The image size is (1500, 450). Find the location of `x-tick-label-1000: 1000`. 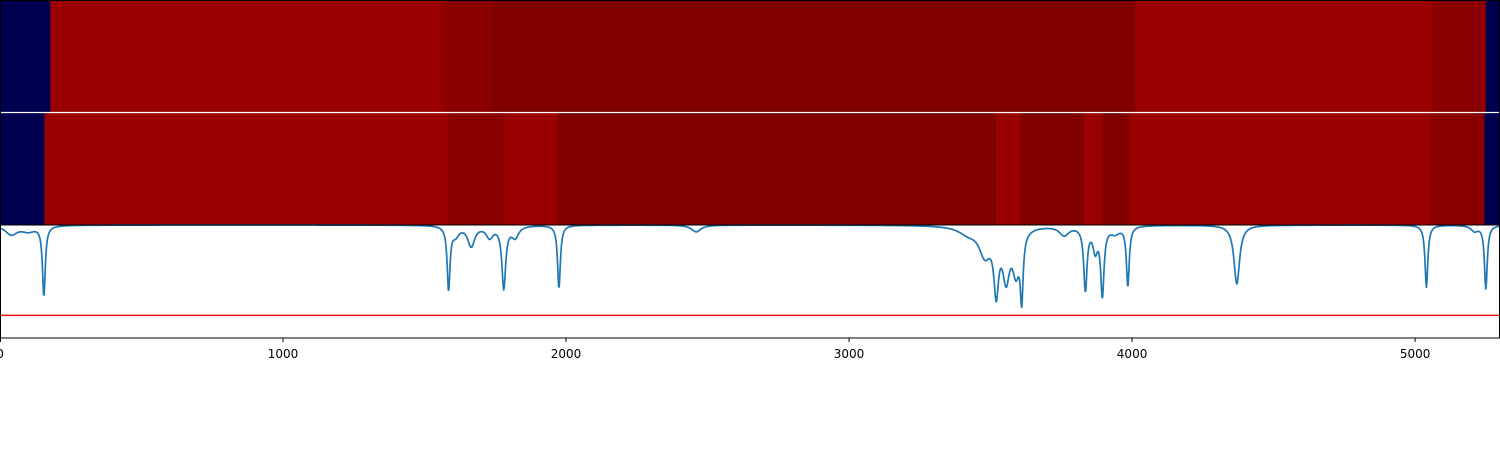

x-tick-label-1000: 1000 is located at coordinates (283, 354).